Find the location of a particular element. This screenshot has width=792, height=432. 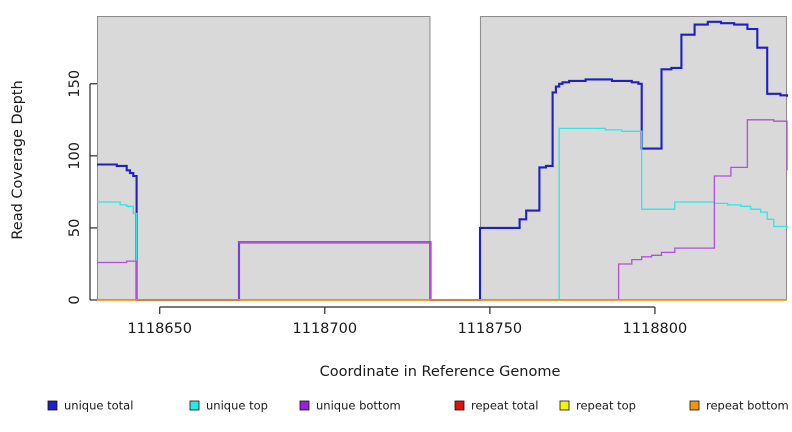

legend-label-repeat-total: repeat total is located at coordinates (504, 406).